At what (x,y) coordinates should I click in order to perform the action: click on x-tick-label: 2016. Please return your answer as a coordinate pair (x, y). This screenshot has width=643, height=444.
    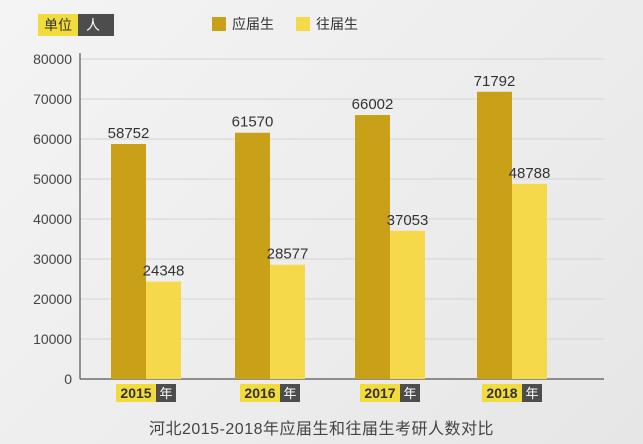
    Looking at the image, I should click on (259, 393).